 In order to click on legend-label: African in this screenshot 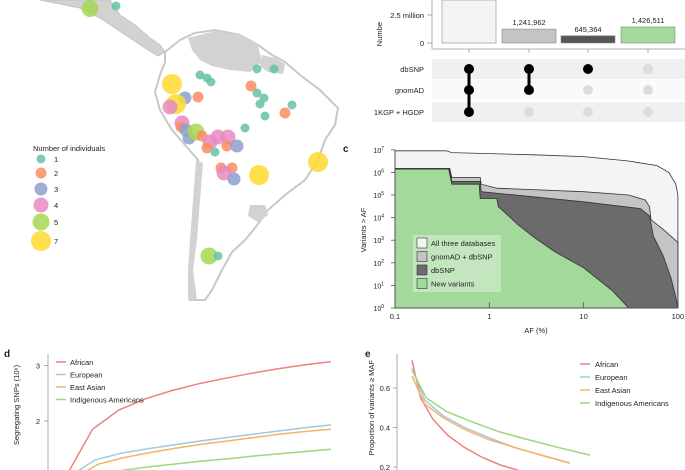, I will do `click(606, 364)`.